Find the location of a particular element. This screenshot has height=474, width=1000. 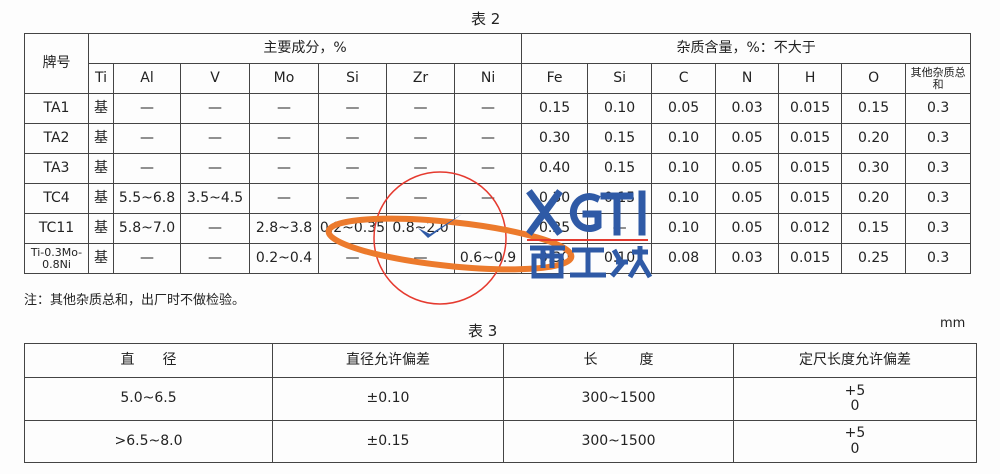

table-row: >6.5~8.0 ±0.15 300~1500 +5 0 is located at coordinates (500, 441).